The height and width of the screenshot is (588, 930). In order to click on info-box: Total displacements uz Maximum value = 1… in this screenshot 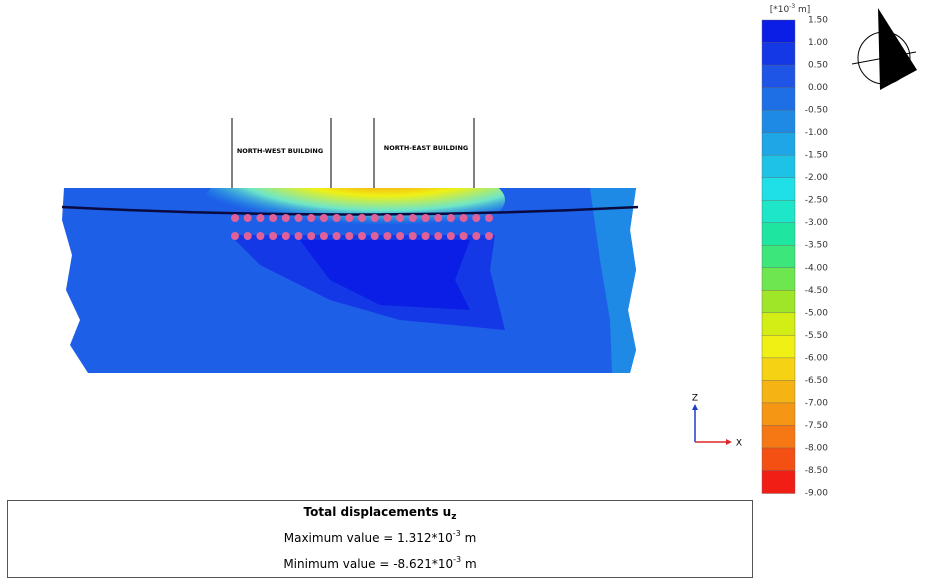, I will do `click(380, 539)`.